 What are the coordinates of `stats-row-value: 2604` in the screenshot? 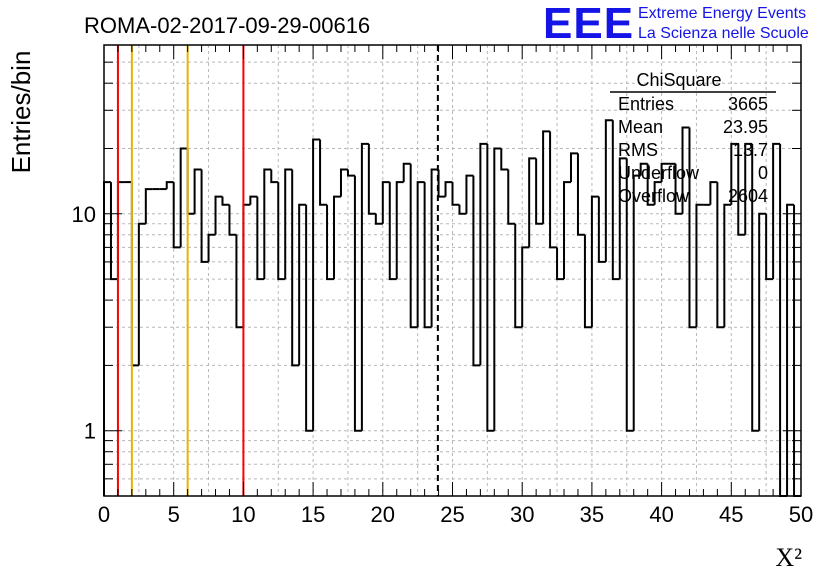 It's located at (748, 196).